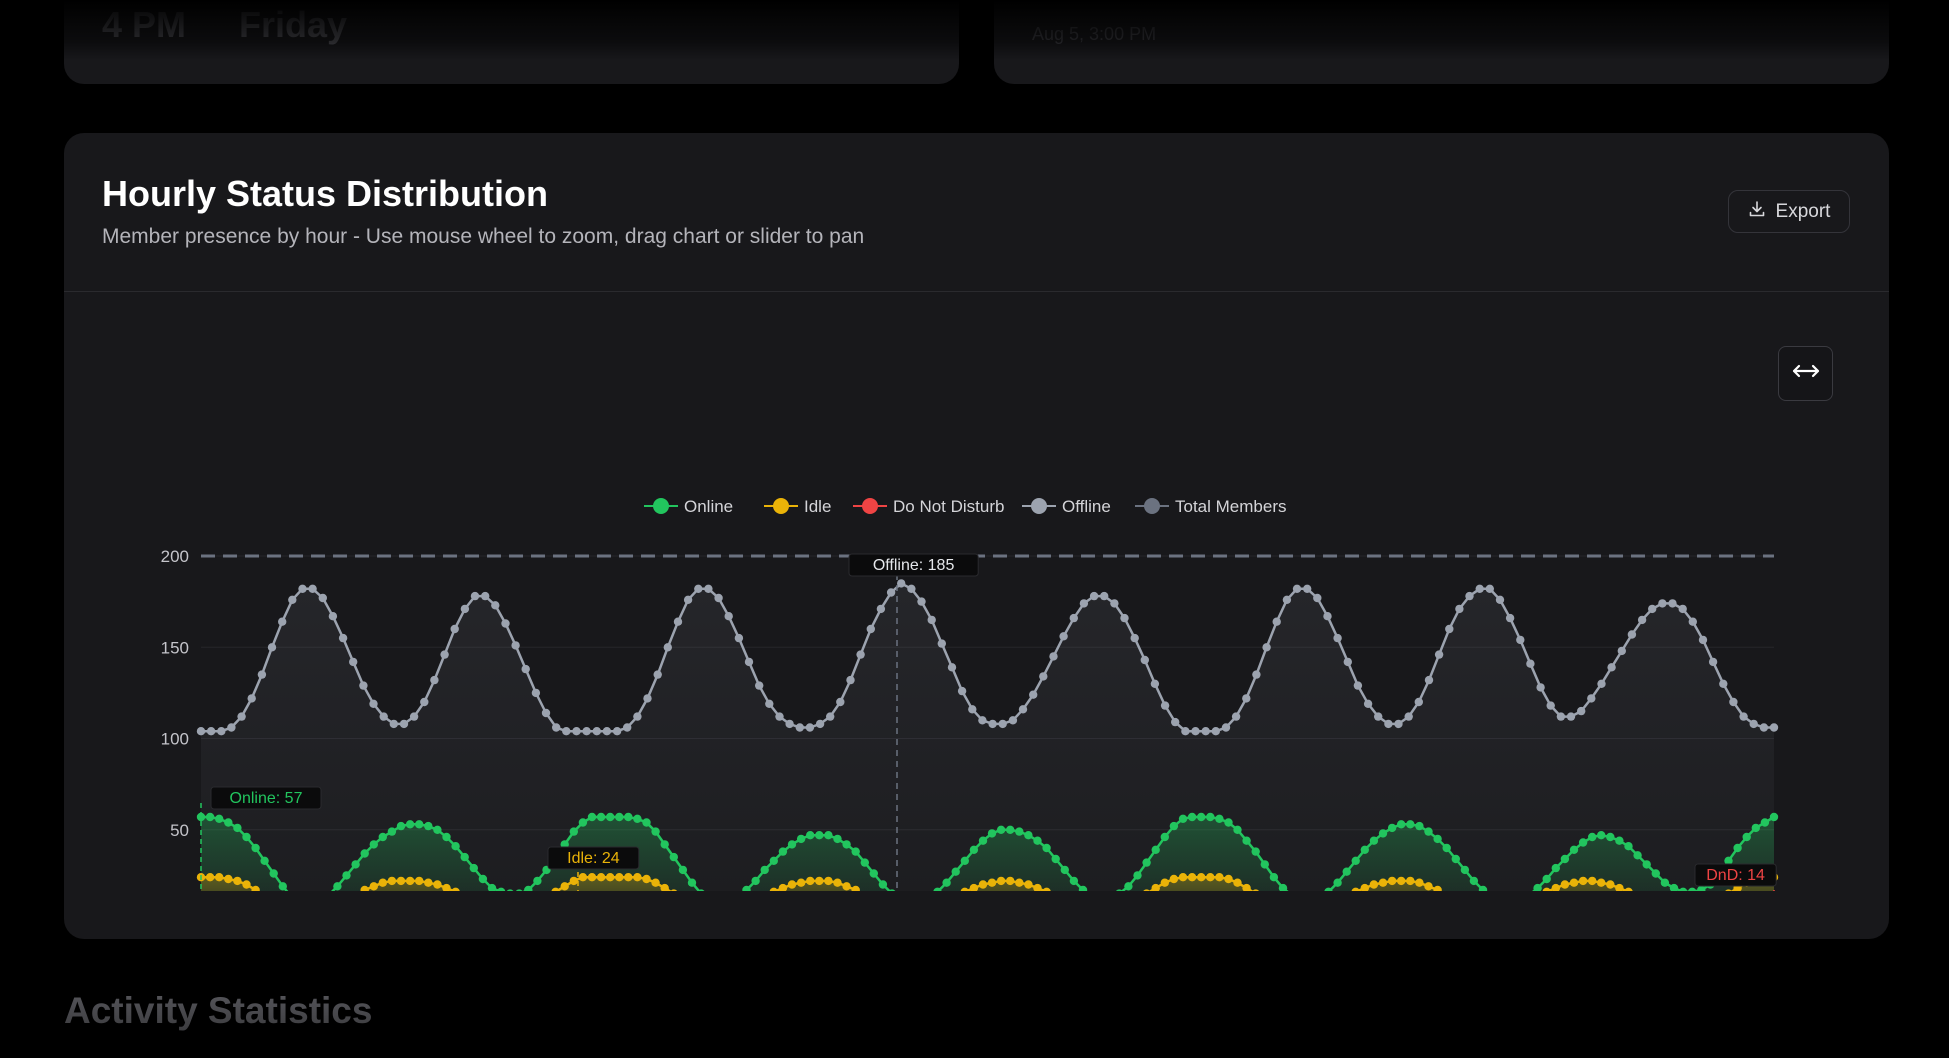 The width and height of the screenshot is (1949, 1058). What do you see at coordinates (1230, 506) in the screenshot?
I see `legend-item-label: Total Members` at bounding box center [1230, 506].